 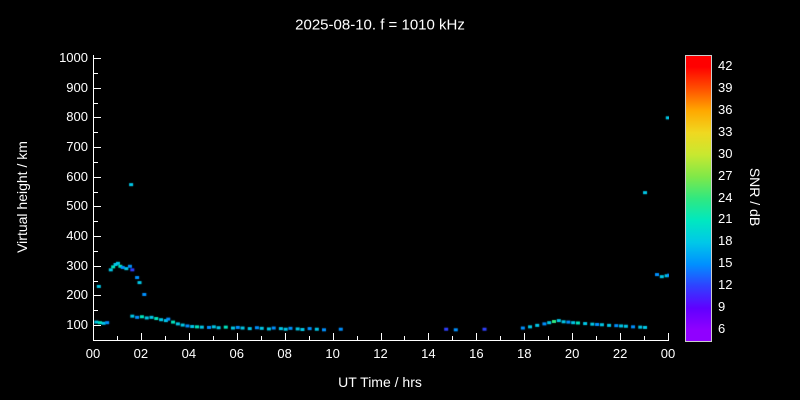 I want to click on colorbar-tick-label: 33, so click(x=725, y=131).